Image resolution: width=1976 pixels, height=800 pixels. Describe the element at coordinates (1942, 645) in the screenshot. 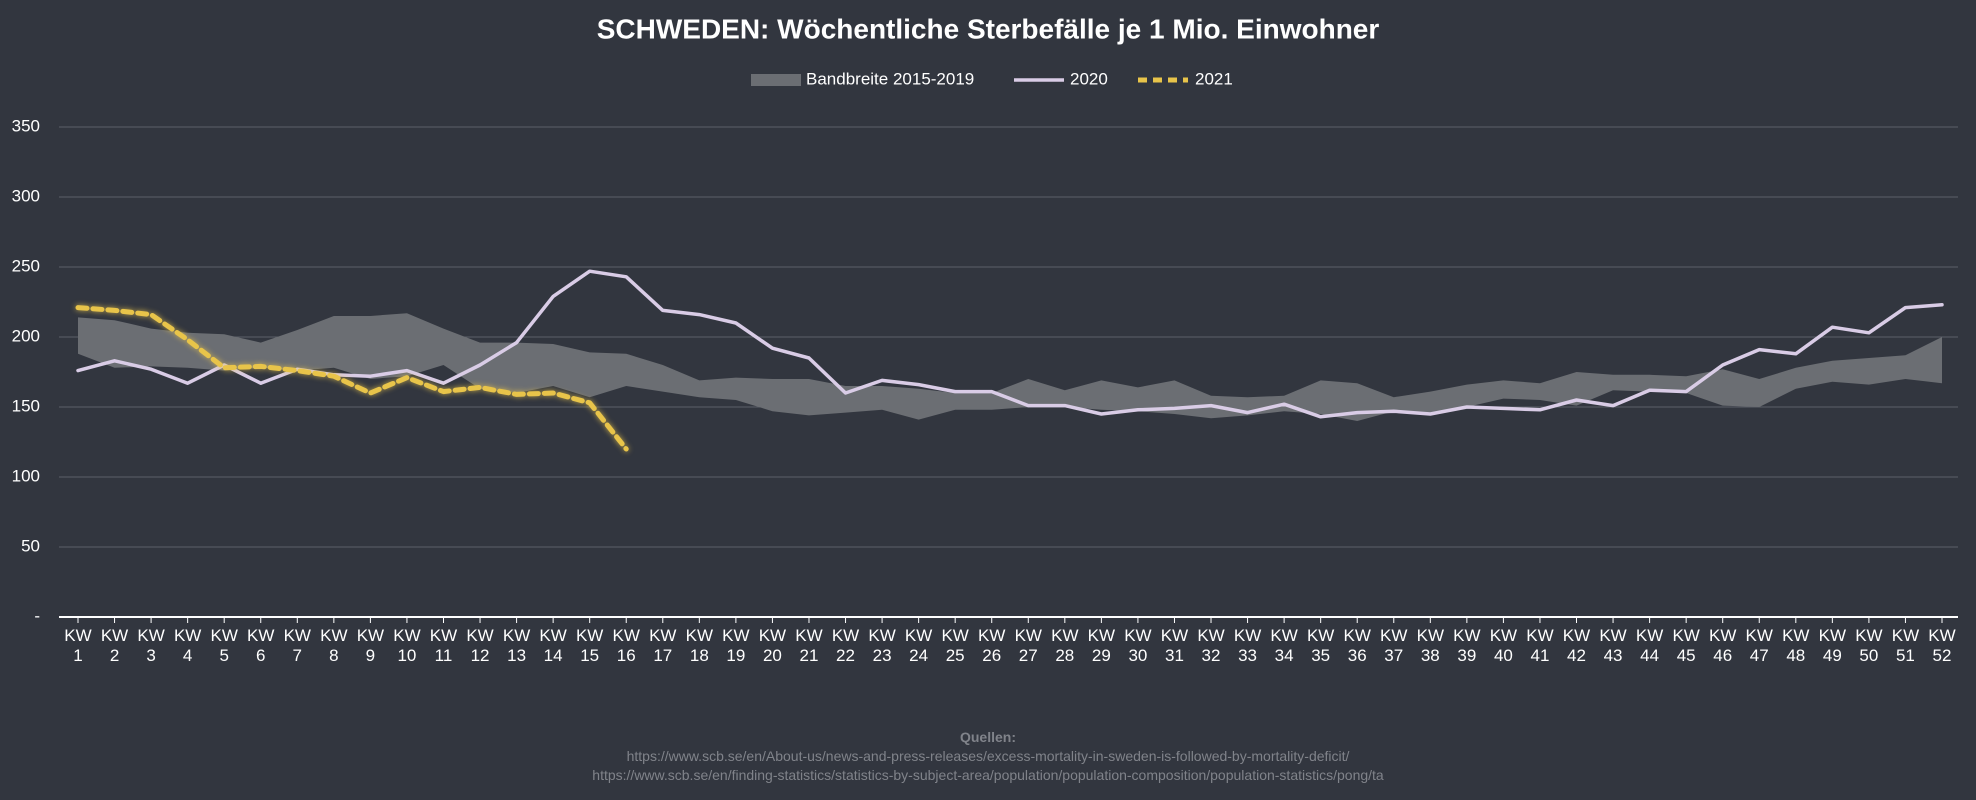

I see `x-tick-label: KW 52` at that location.